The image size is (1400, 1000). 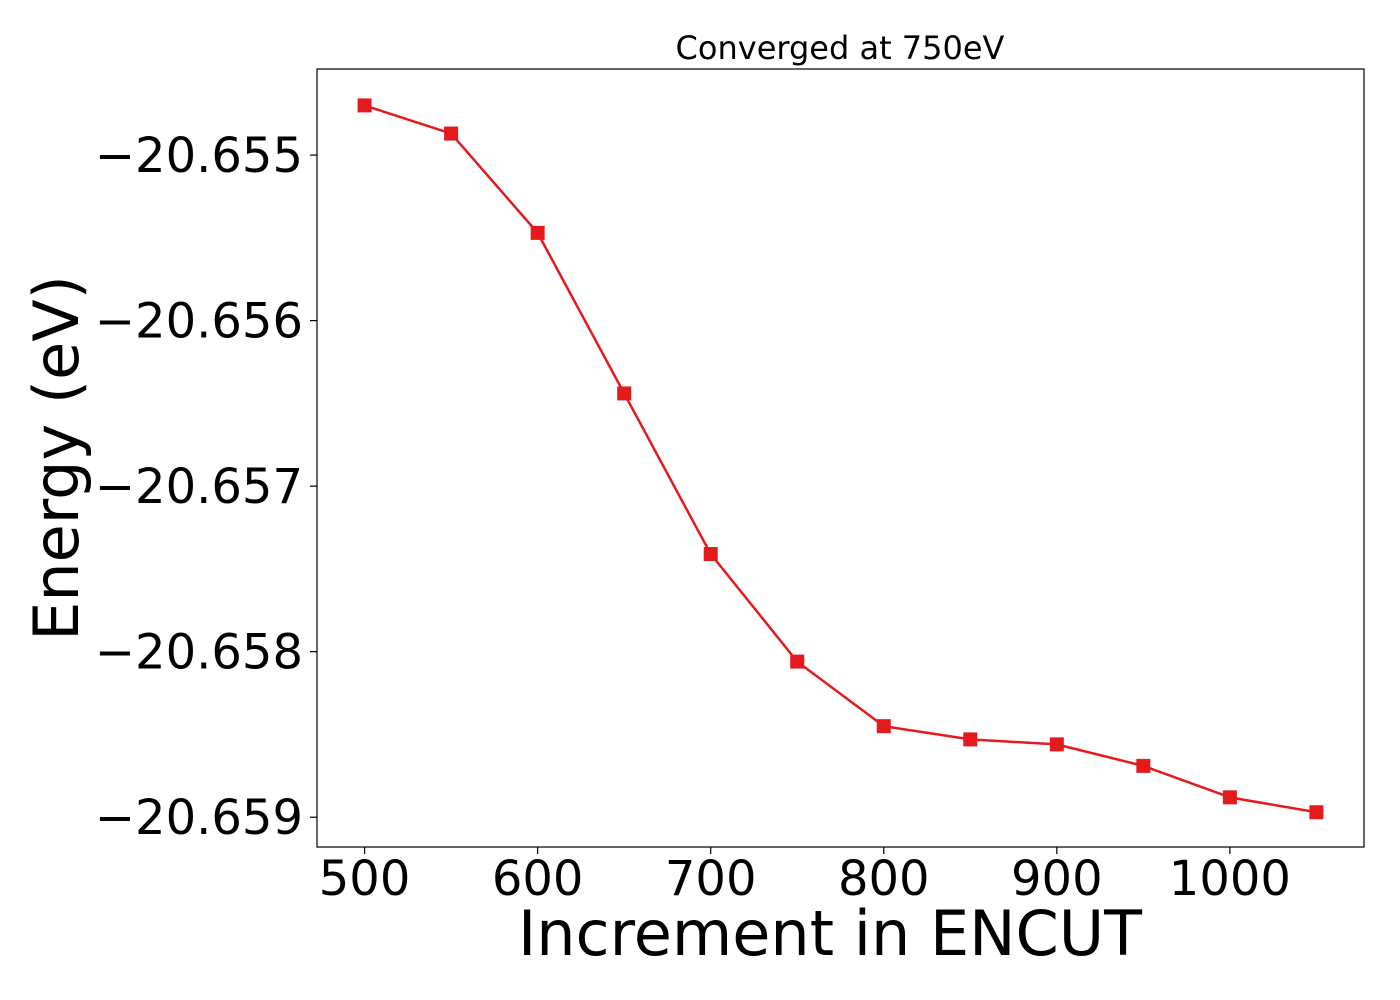 What do you see at coordinates (199, 653) in the screenshot?
I see `y-tick-label: −20.658` at bounding box center [199, 653].